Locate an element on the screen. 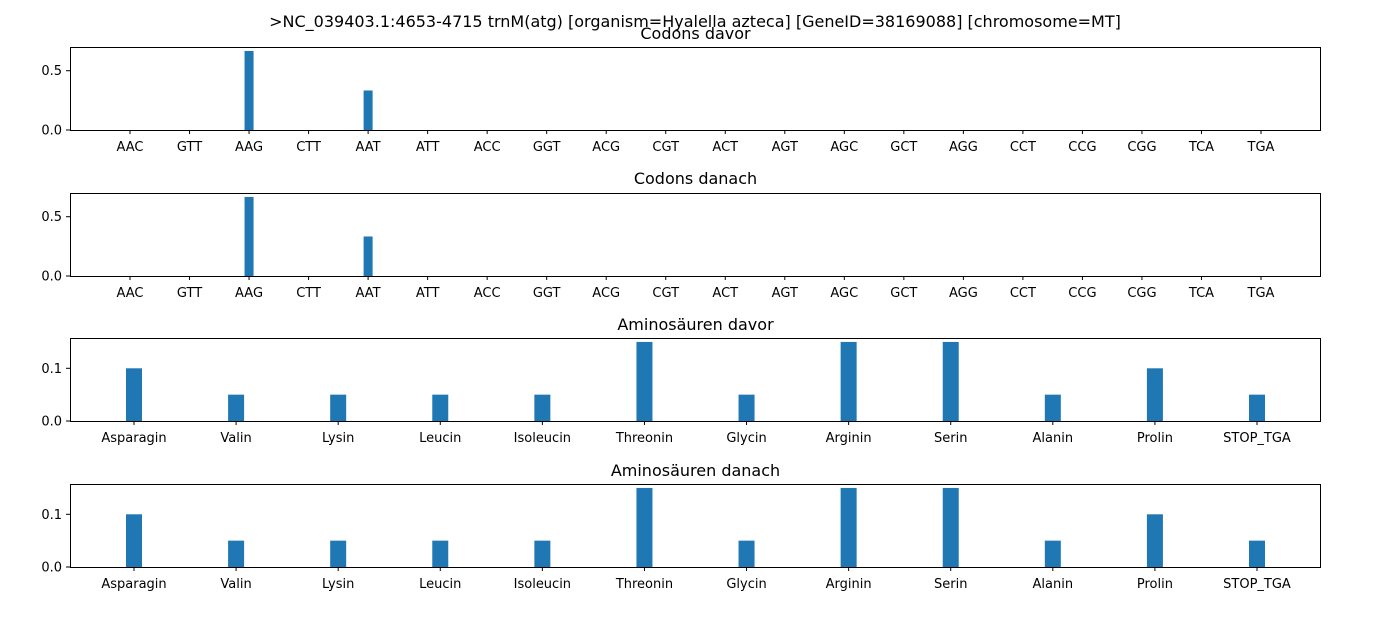 The image size is (1390, 630). bar-glycin is located at coordinates (746, 553).